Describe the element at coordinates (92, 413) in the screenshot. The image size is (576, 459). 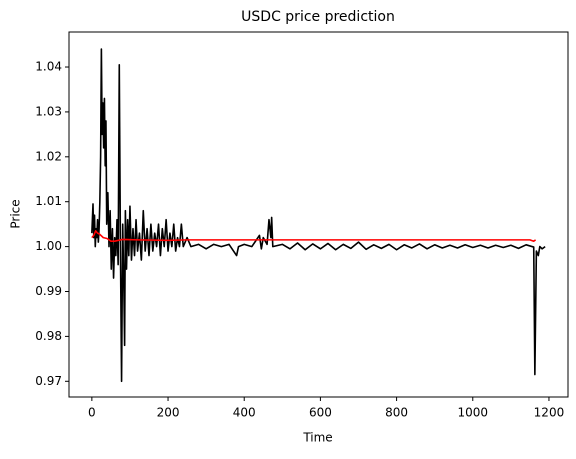
I see `x-tick-label: 0` at that location.